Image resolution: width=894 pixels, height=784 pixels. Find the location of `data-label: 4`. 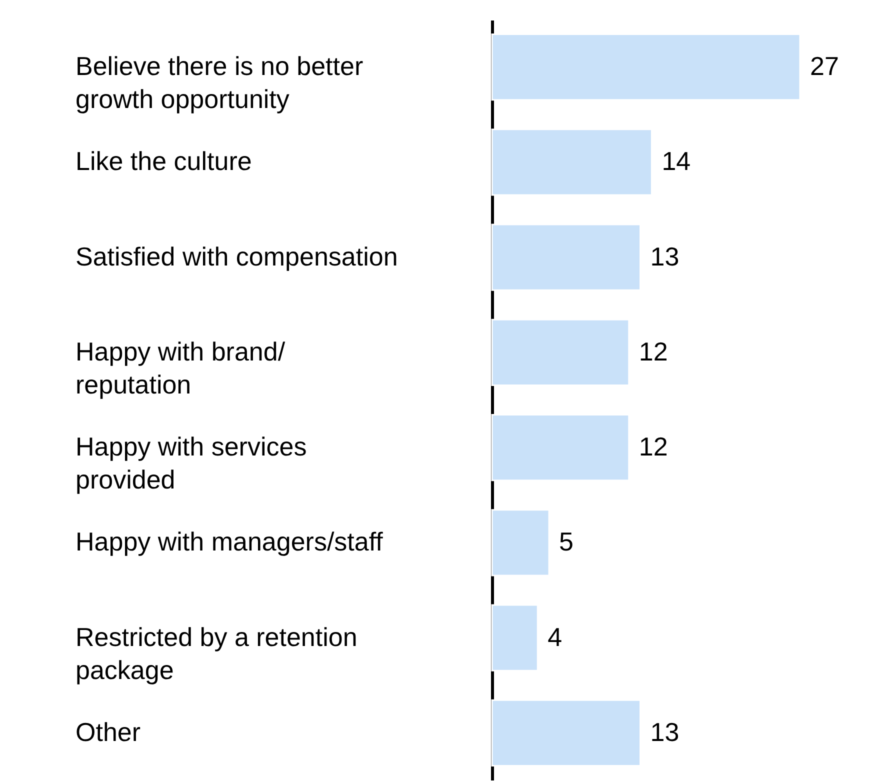

data-label: 4 is located at coordinates (555, 637).